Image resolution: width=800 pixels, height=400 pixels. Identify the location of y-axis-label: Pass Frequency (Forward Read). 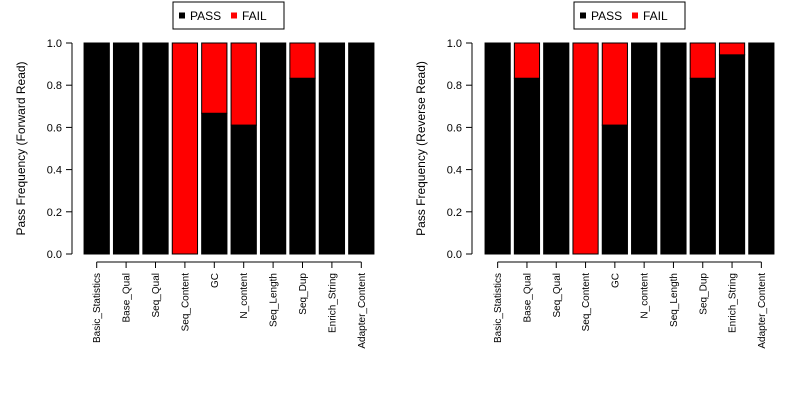
(21, 148).